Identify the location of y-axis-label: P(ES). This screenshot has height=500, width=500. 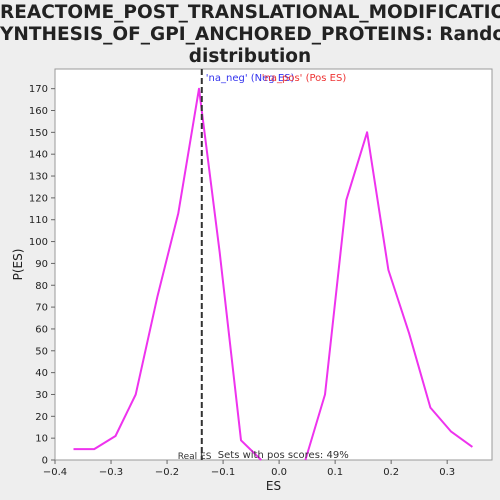
(18, 265).